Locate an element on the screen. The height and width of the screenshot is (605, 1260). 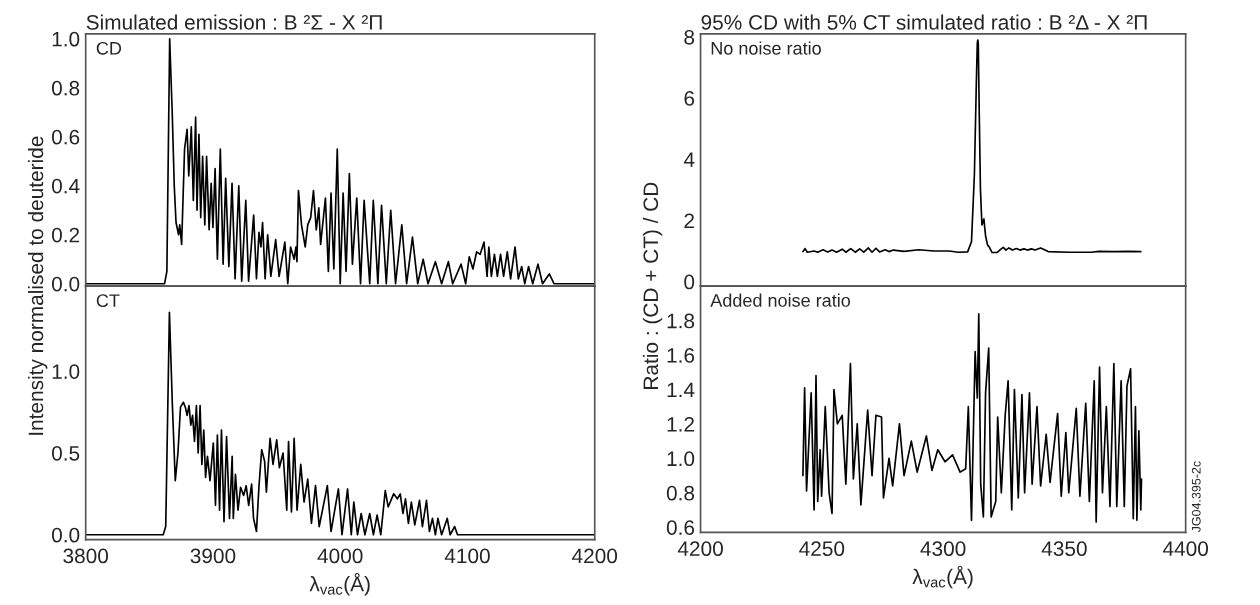
x-tick-label: 4300 is located at coordinates (943, 549).